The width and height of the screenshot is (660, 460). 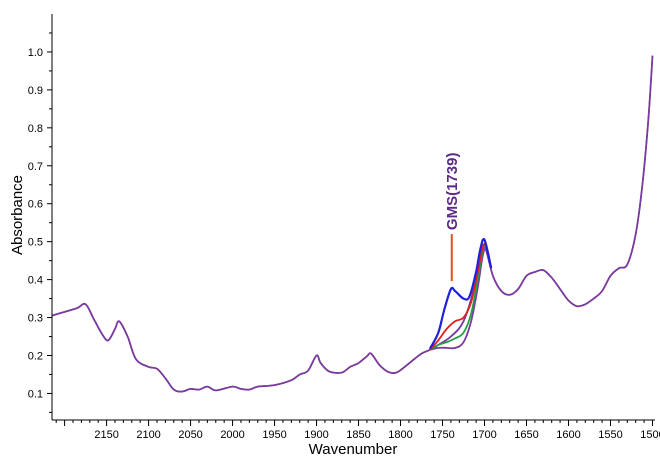 I want to click on y-axis-title: Absorbance, so click(x=17, y=215).